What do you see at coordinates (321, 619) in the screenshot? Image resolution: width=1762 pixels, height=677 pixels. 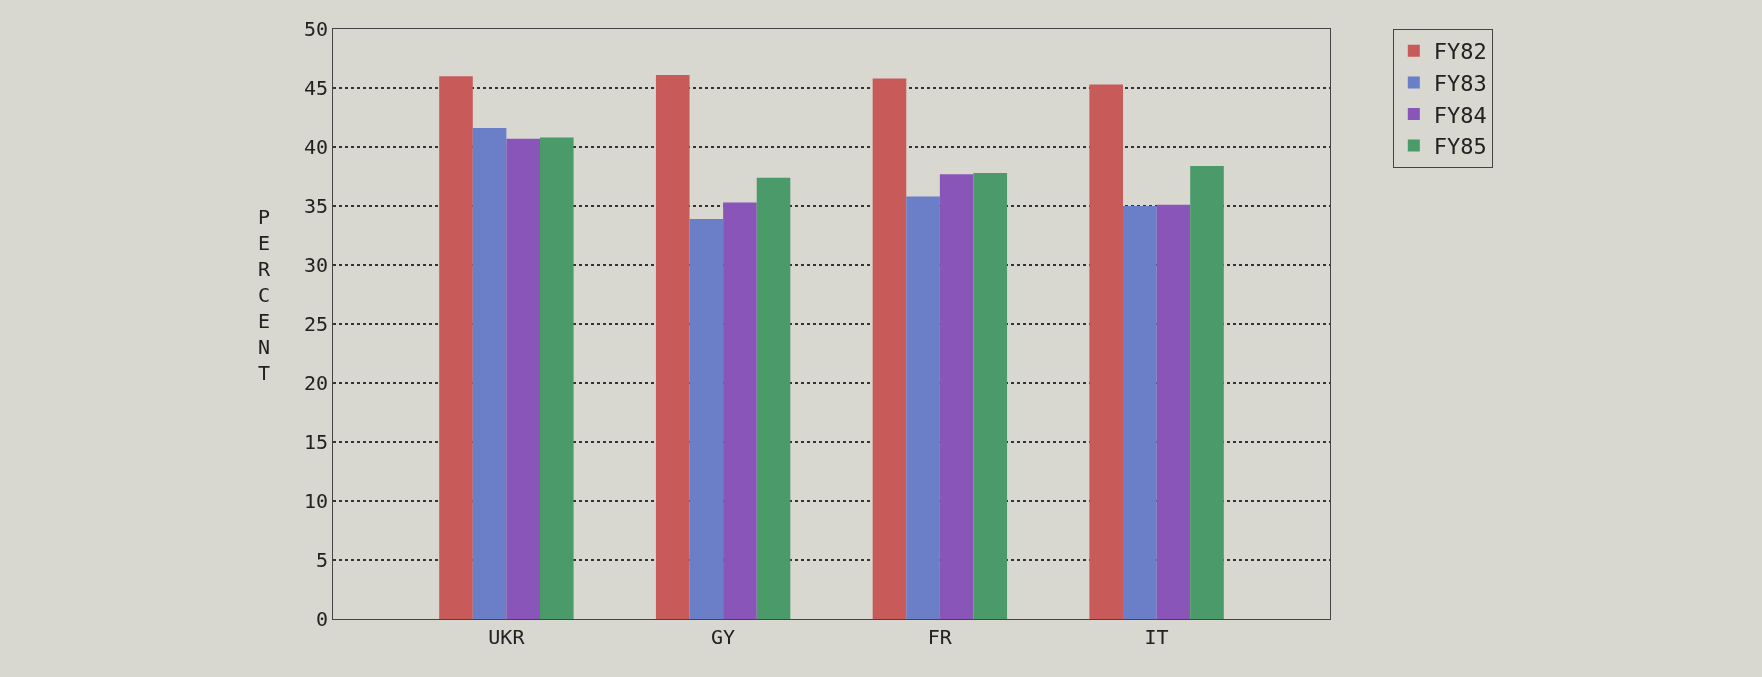 I see `y-tick-label: 0` at bounding box center [321, 619].